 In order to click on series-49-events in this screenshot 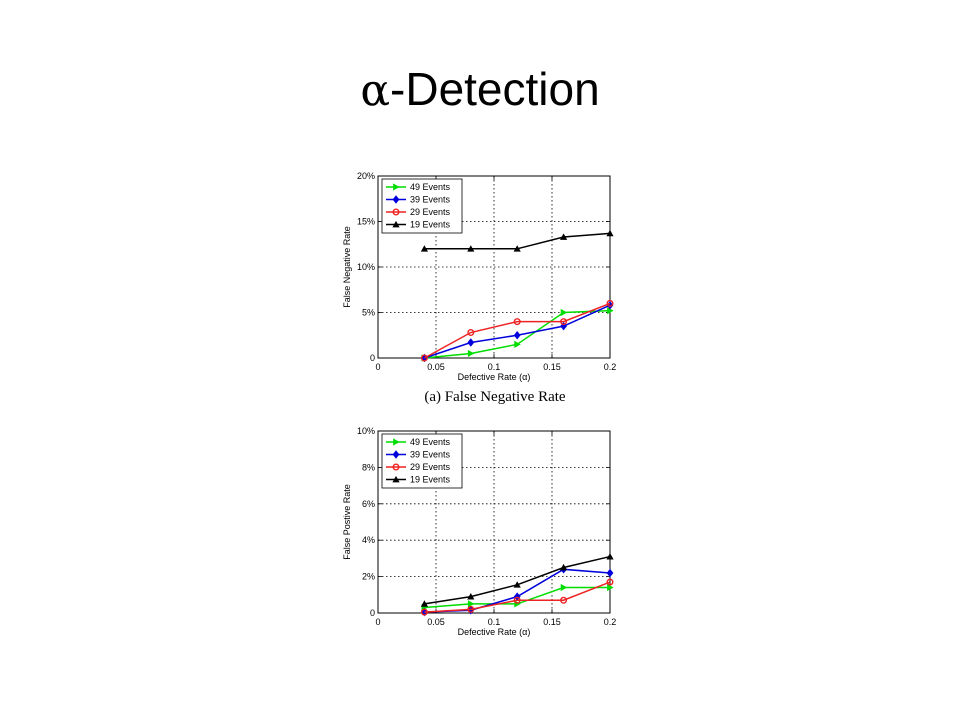, I will do `click(517, 334)`.